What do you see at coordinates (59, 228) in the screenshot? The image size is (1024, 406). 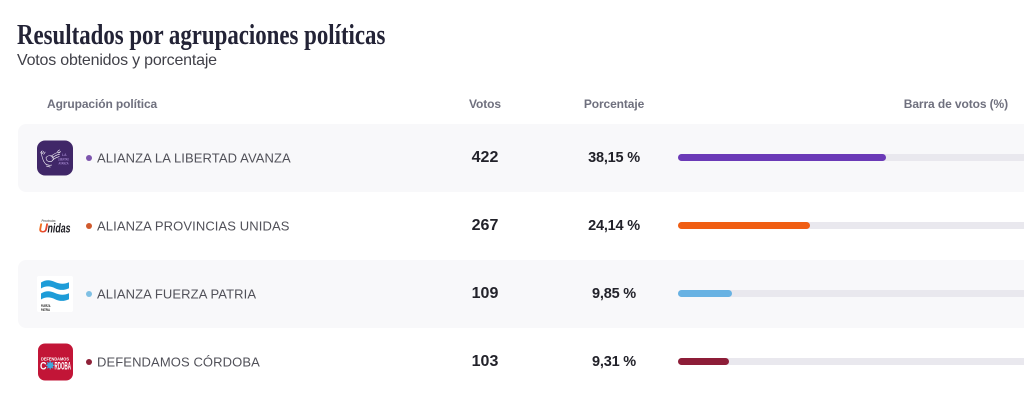 I see `svg-text: nidas` at bounding box center [59, 228].